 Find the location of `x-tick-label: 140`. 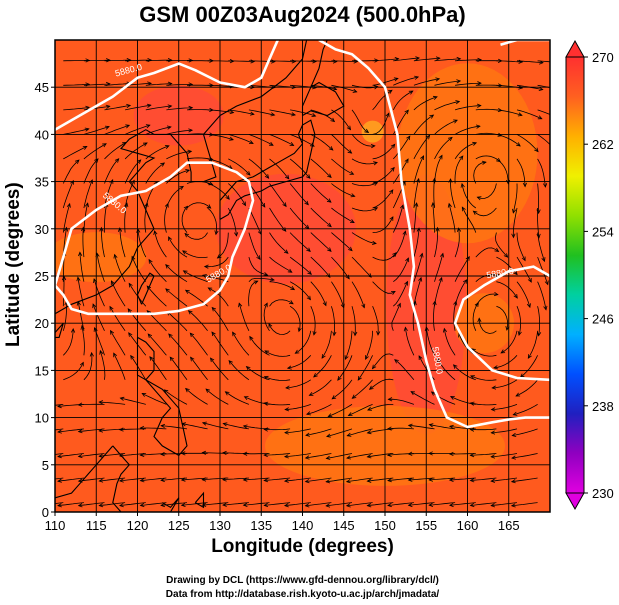

x-tick-label: 140 is located at coordinates (303, 525).